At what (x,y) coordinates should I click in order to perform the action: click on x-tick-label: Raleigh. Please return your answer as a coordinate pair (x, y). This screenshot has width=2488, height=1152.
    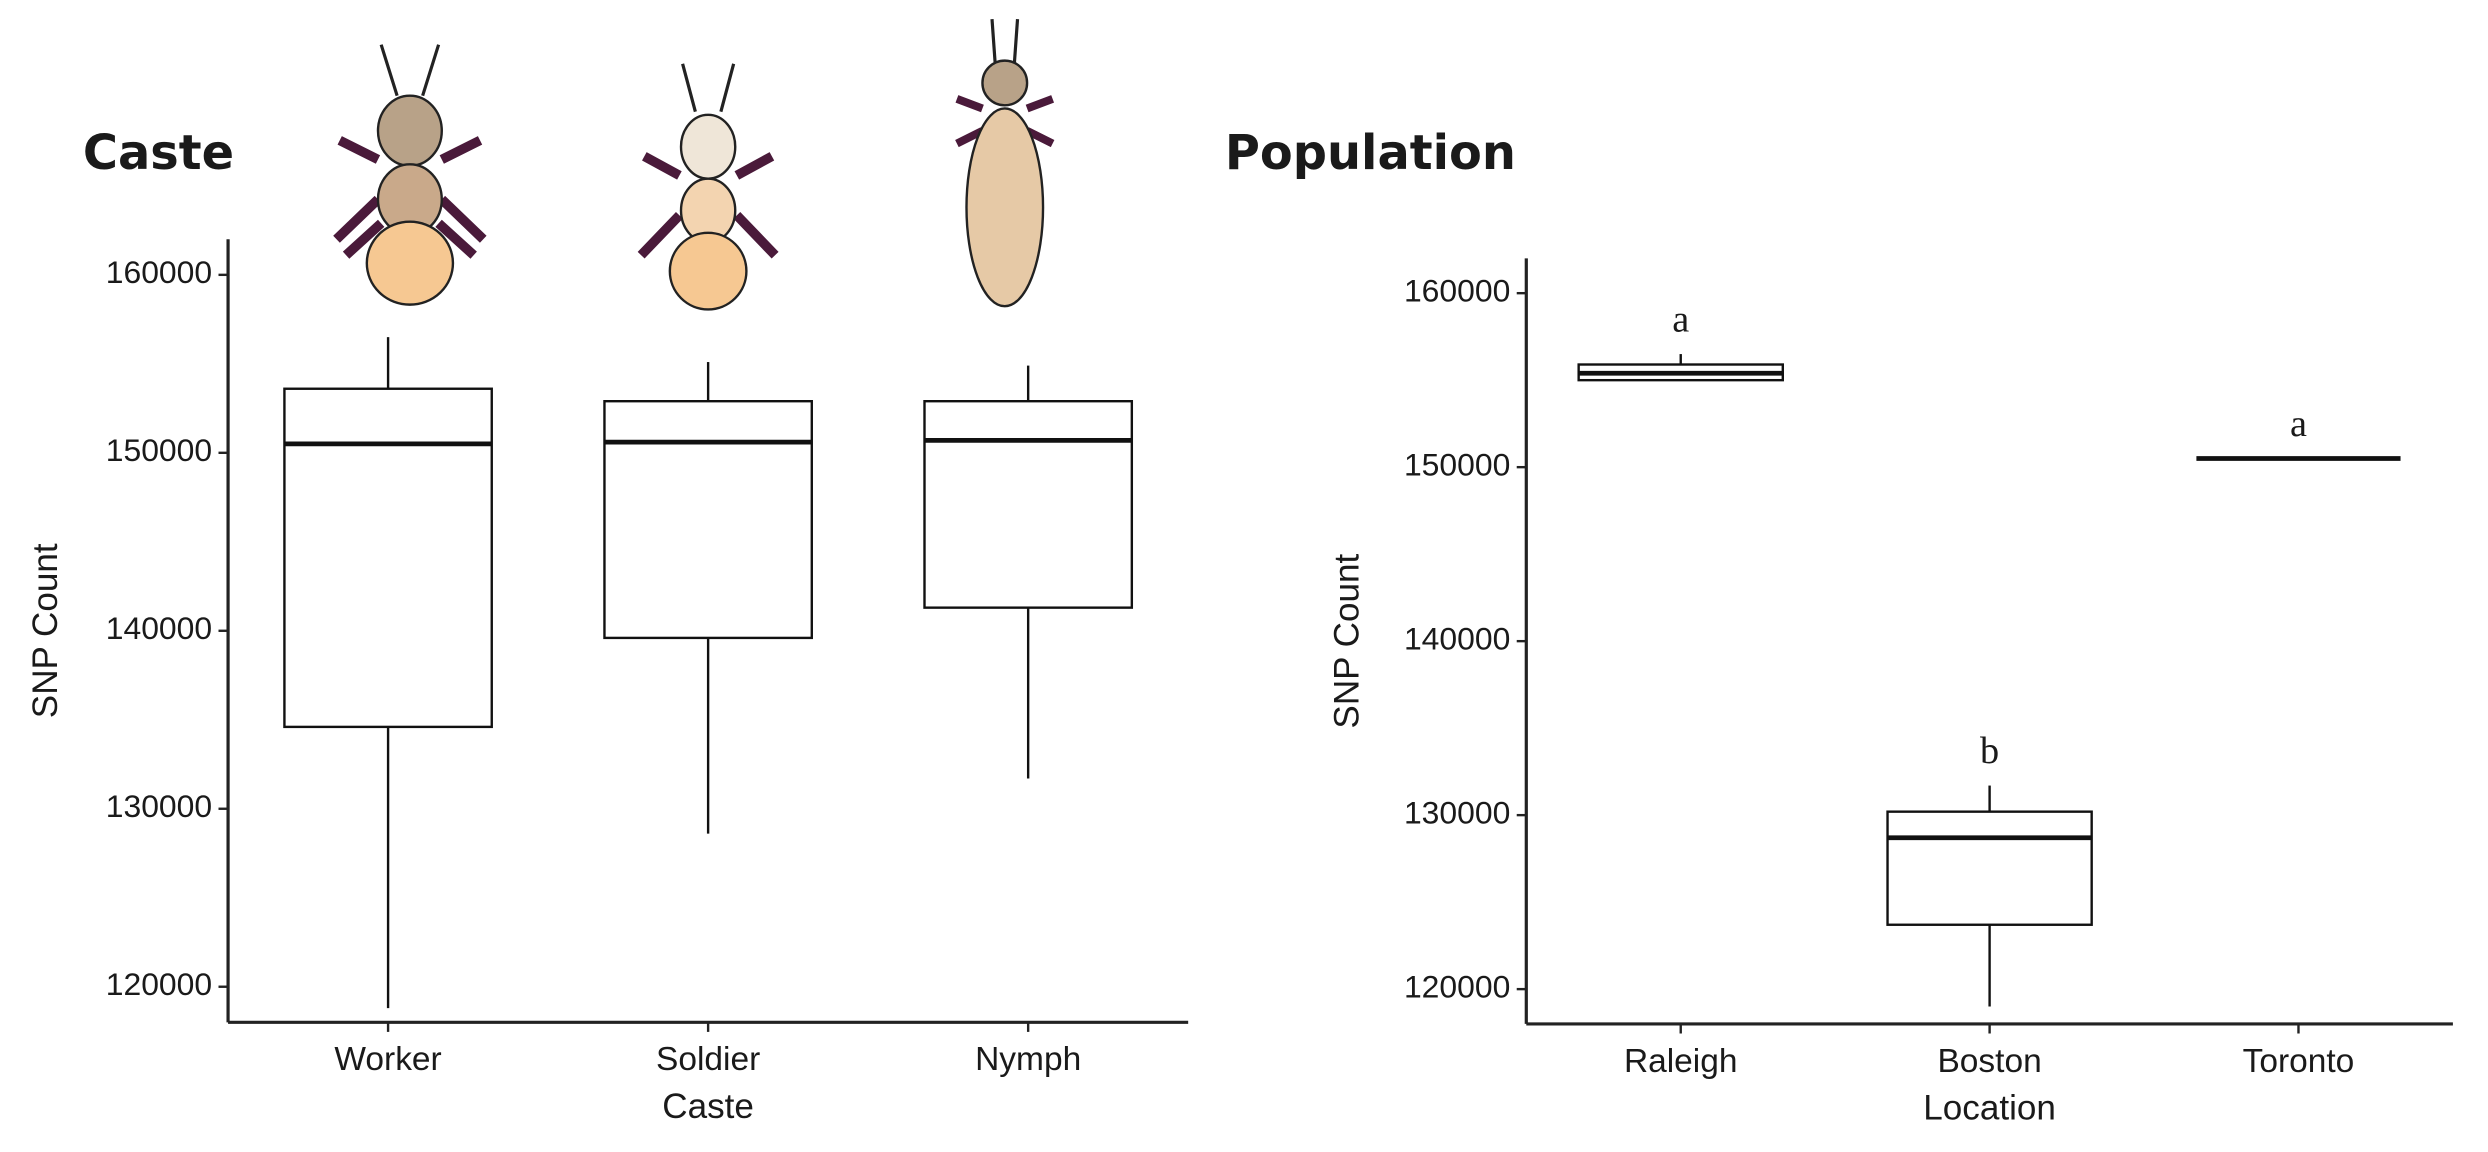
    Looking at the image, I should click on (1681, 1061).